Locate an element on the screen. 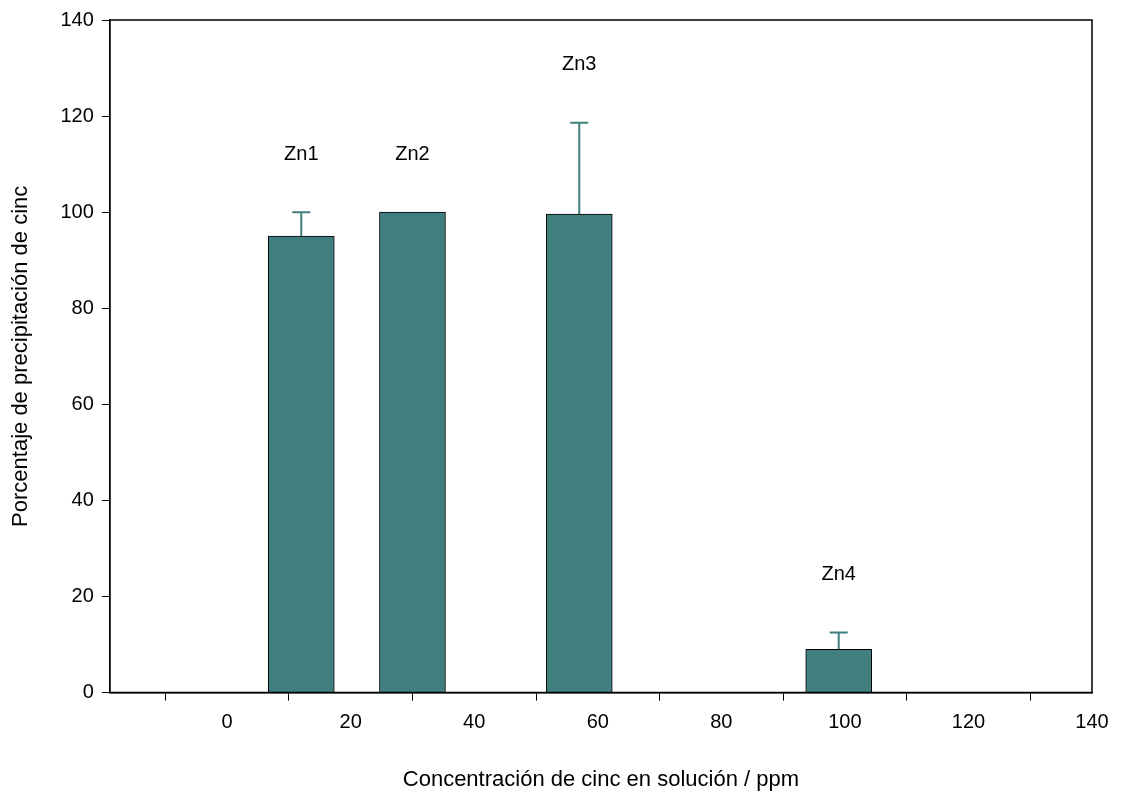 This screenshot has width=1126, height=807. x-axis-title: Concentración de cinc en solución / ppm is located at coordinates (600, 778).